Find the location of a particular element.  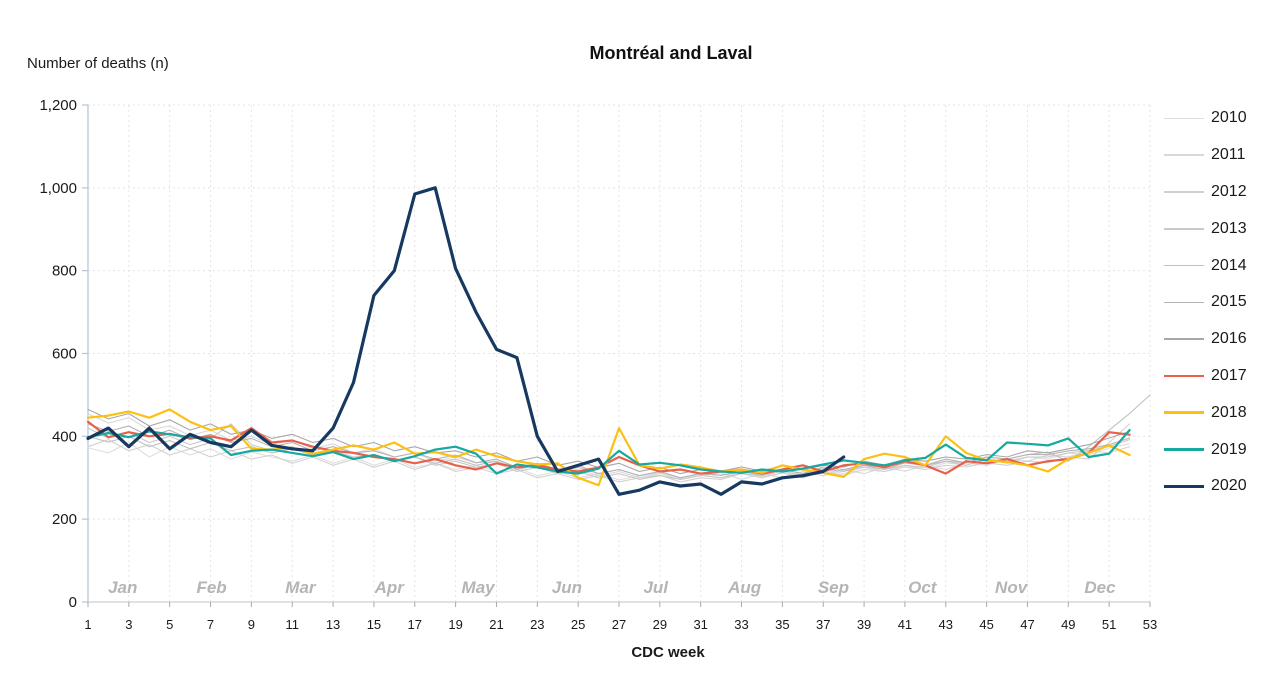

y-tick-label: 400 is located at coordinates (64, 436).